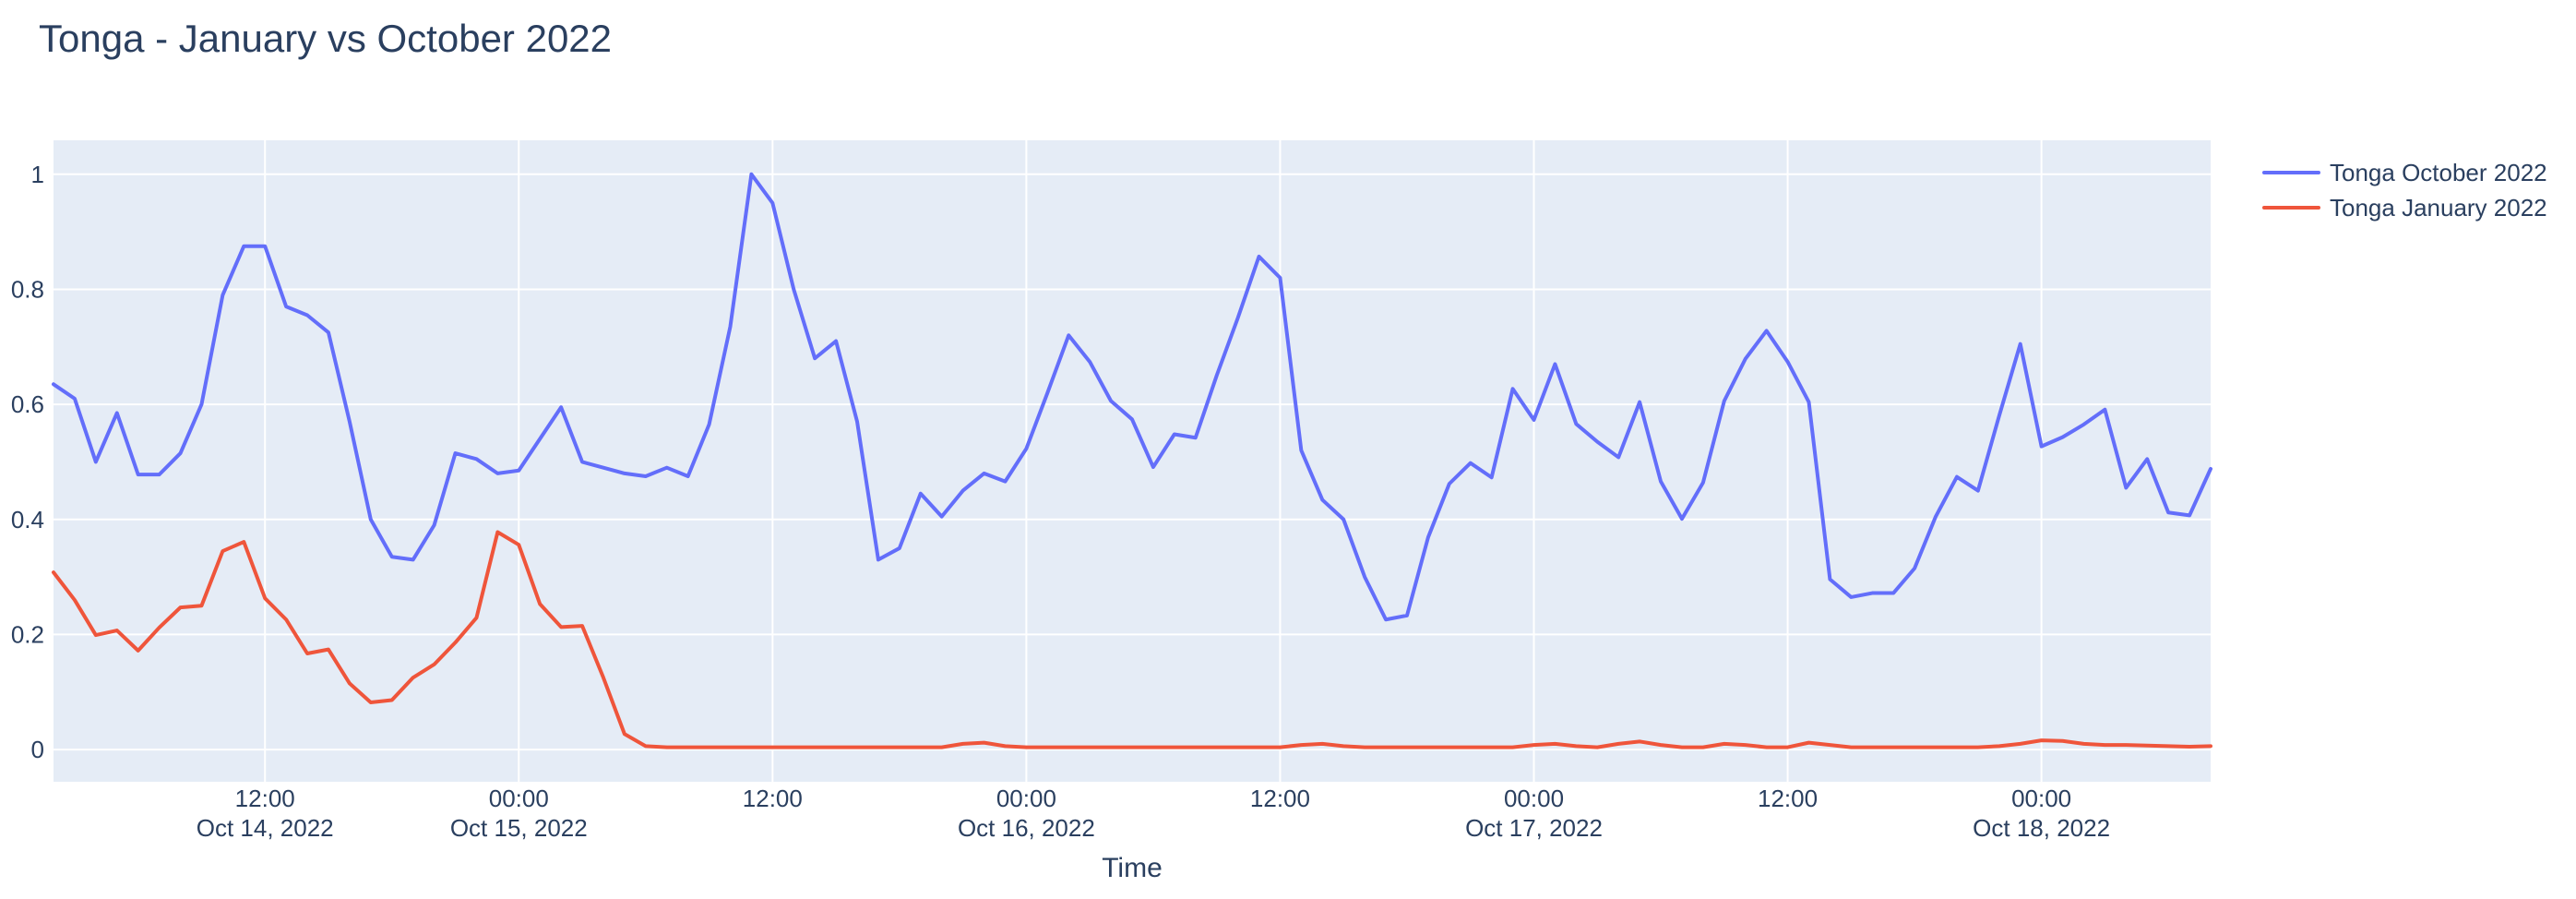 Image resolution: width=2576 pixels, height=899 pixels. I want to click on legend-item-tonga-october-2022: Tonga October 2022, so click(2405, 172).